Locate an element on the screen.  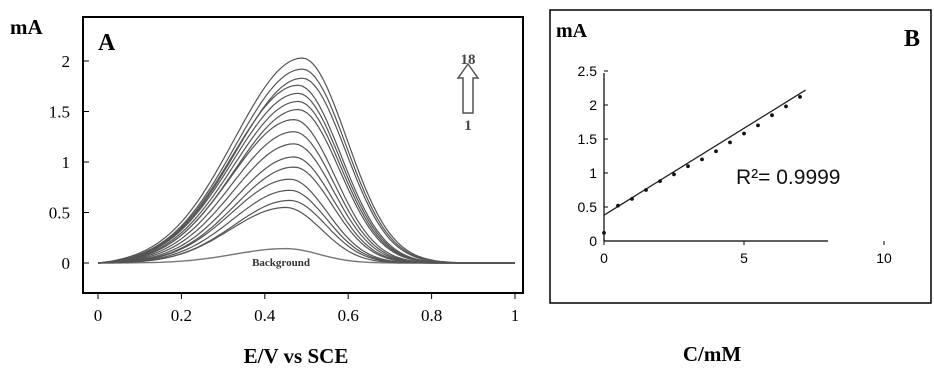
background-label: Background is located at coordinates (281, 263).